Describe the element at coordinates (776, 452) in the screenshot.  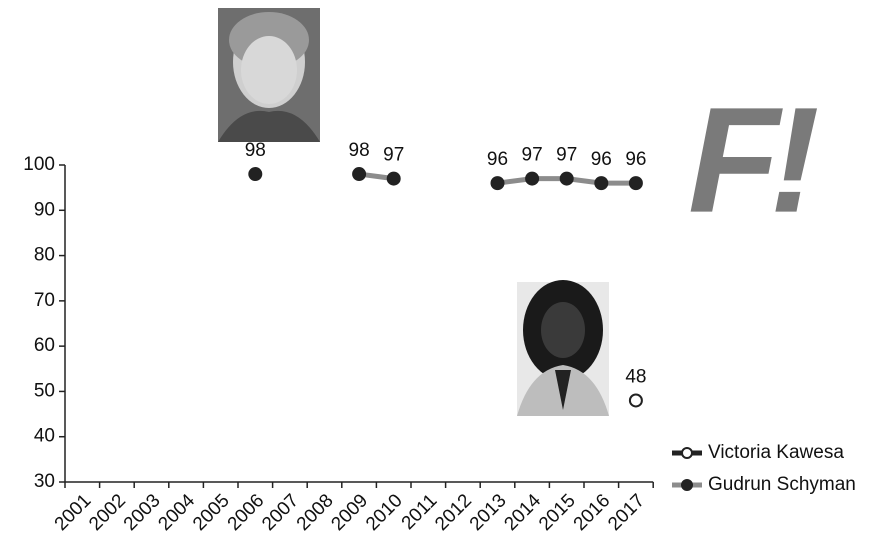
I see `legend-label: Victoria Kawesa` at that location.